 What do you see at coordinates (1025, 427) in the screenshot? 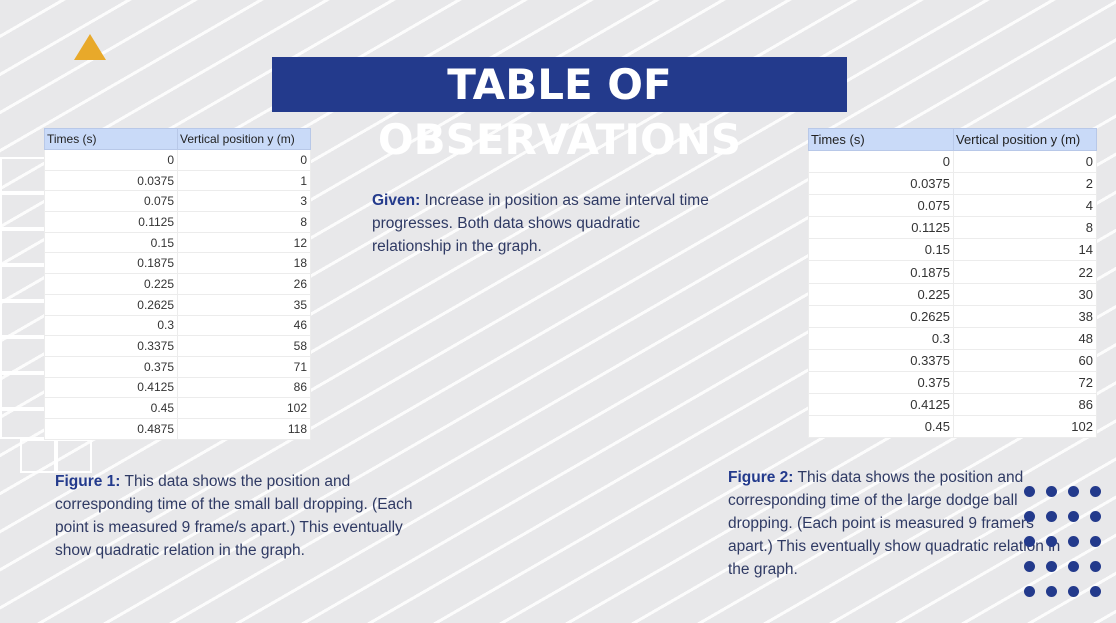
I see `position-cell: 102` at bounding box center [1025, 427].